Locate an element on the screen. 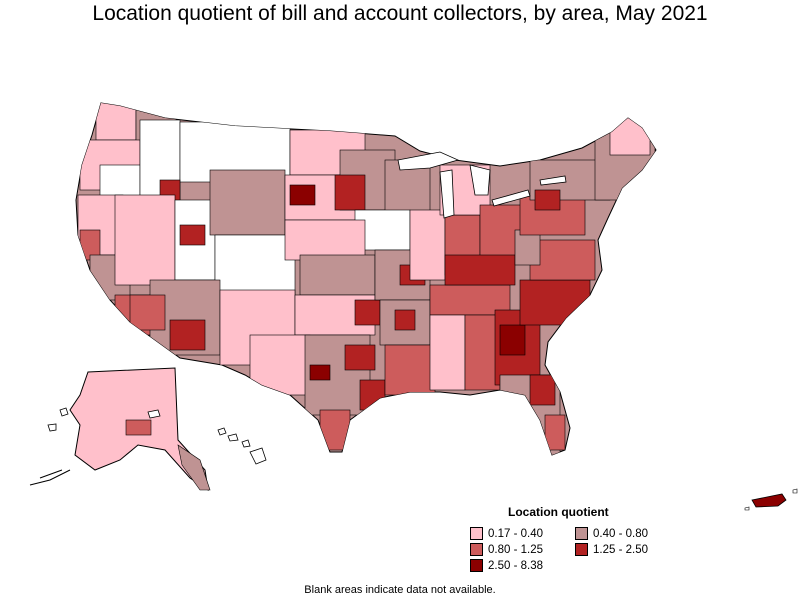 The image size is (800, 600). alaska is located at coordinates (120, 429).